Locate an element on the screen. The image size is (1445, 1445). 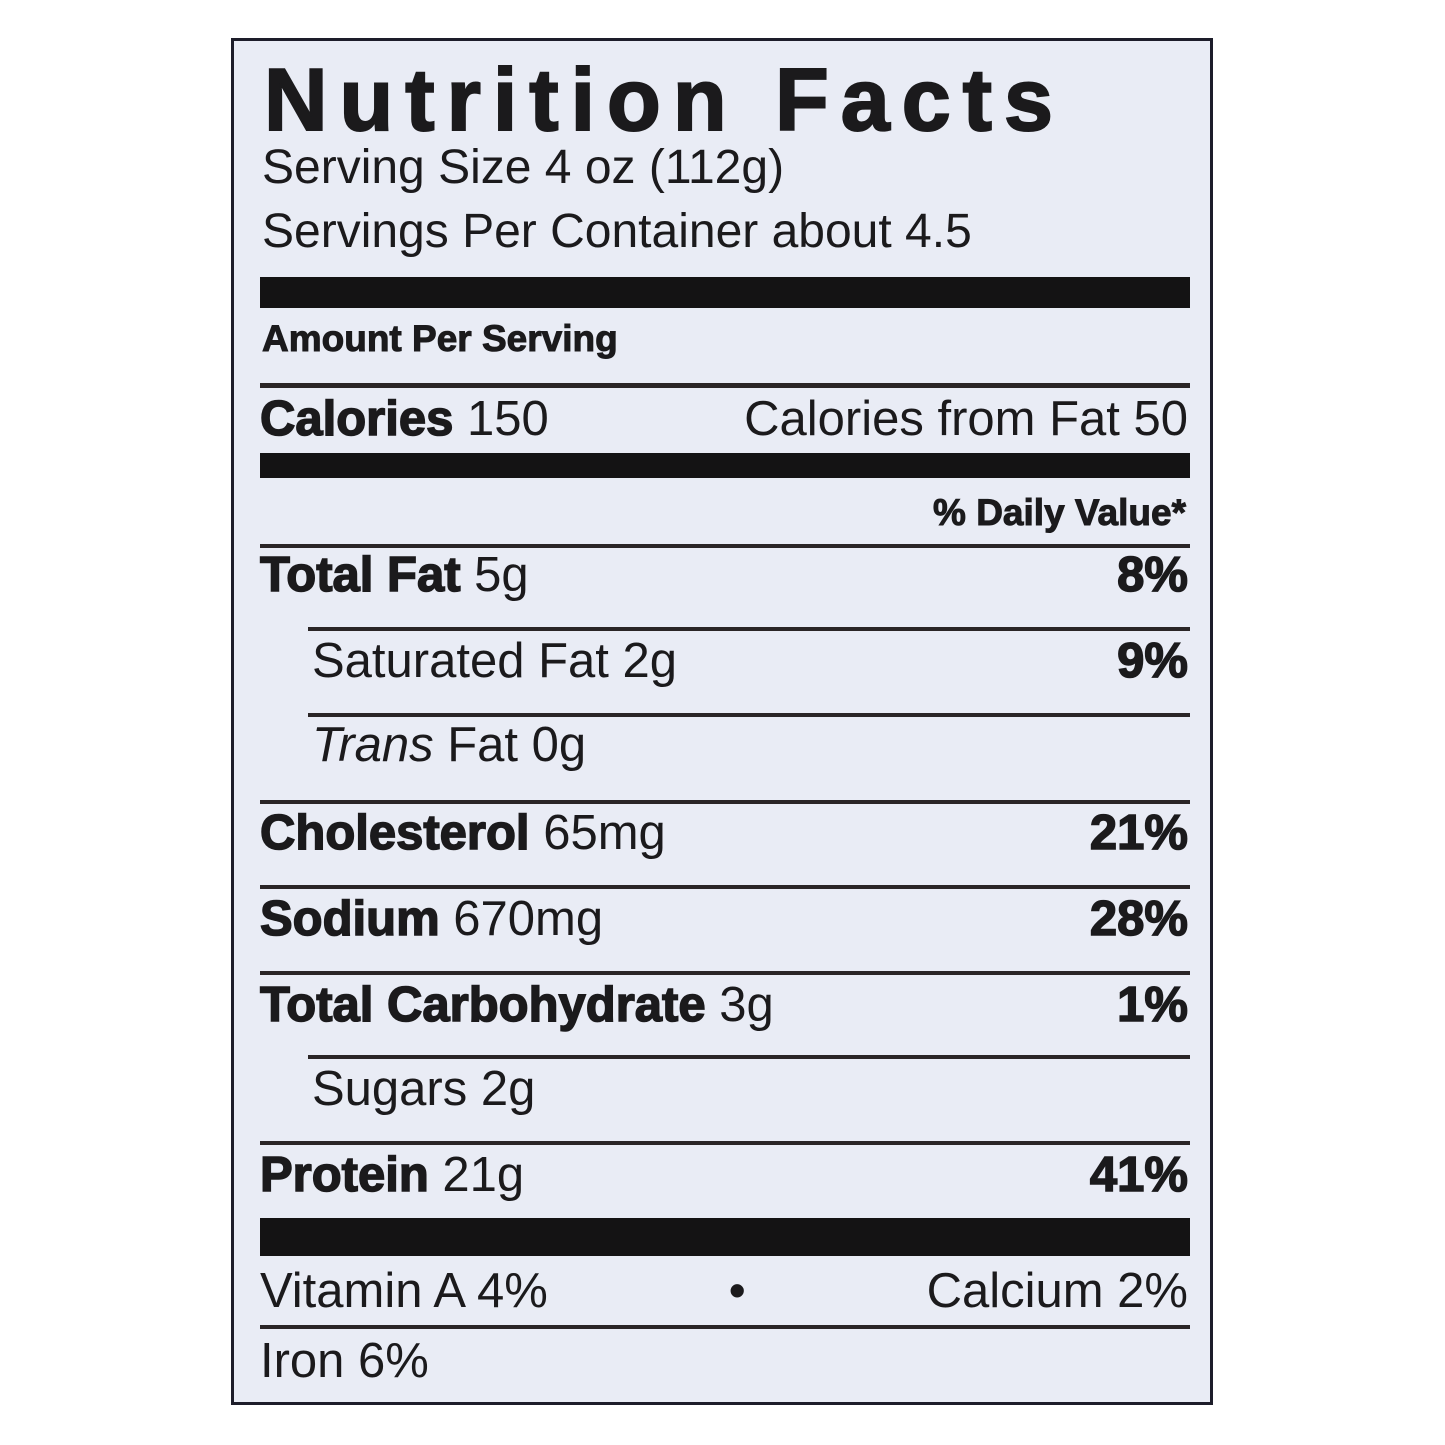
nutrient-dv: 21% is located at coordinates (1139, 833).